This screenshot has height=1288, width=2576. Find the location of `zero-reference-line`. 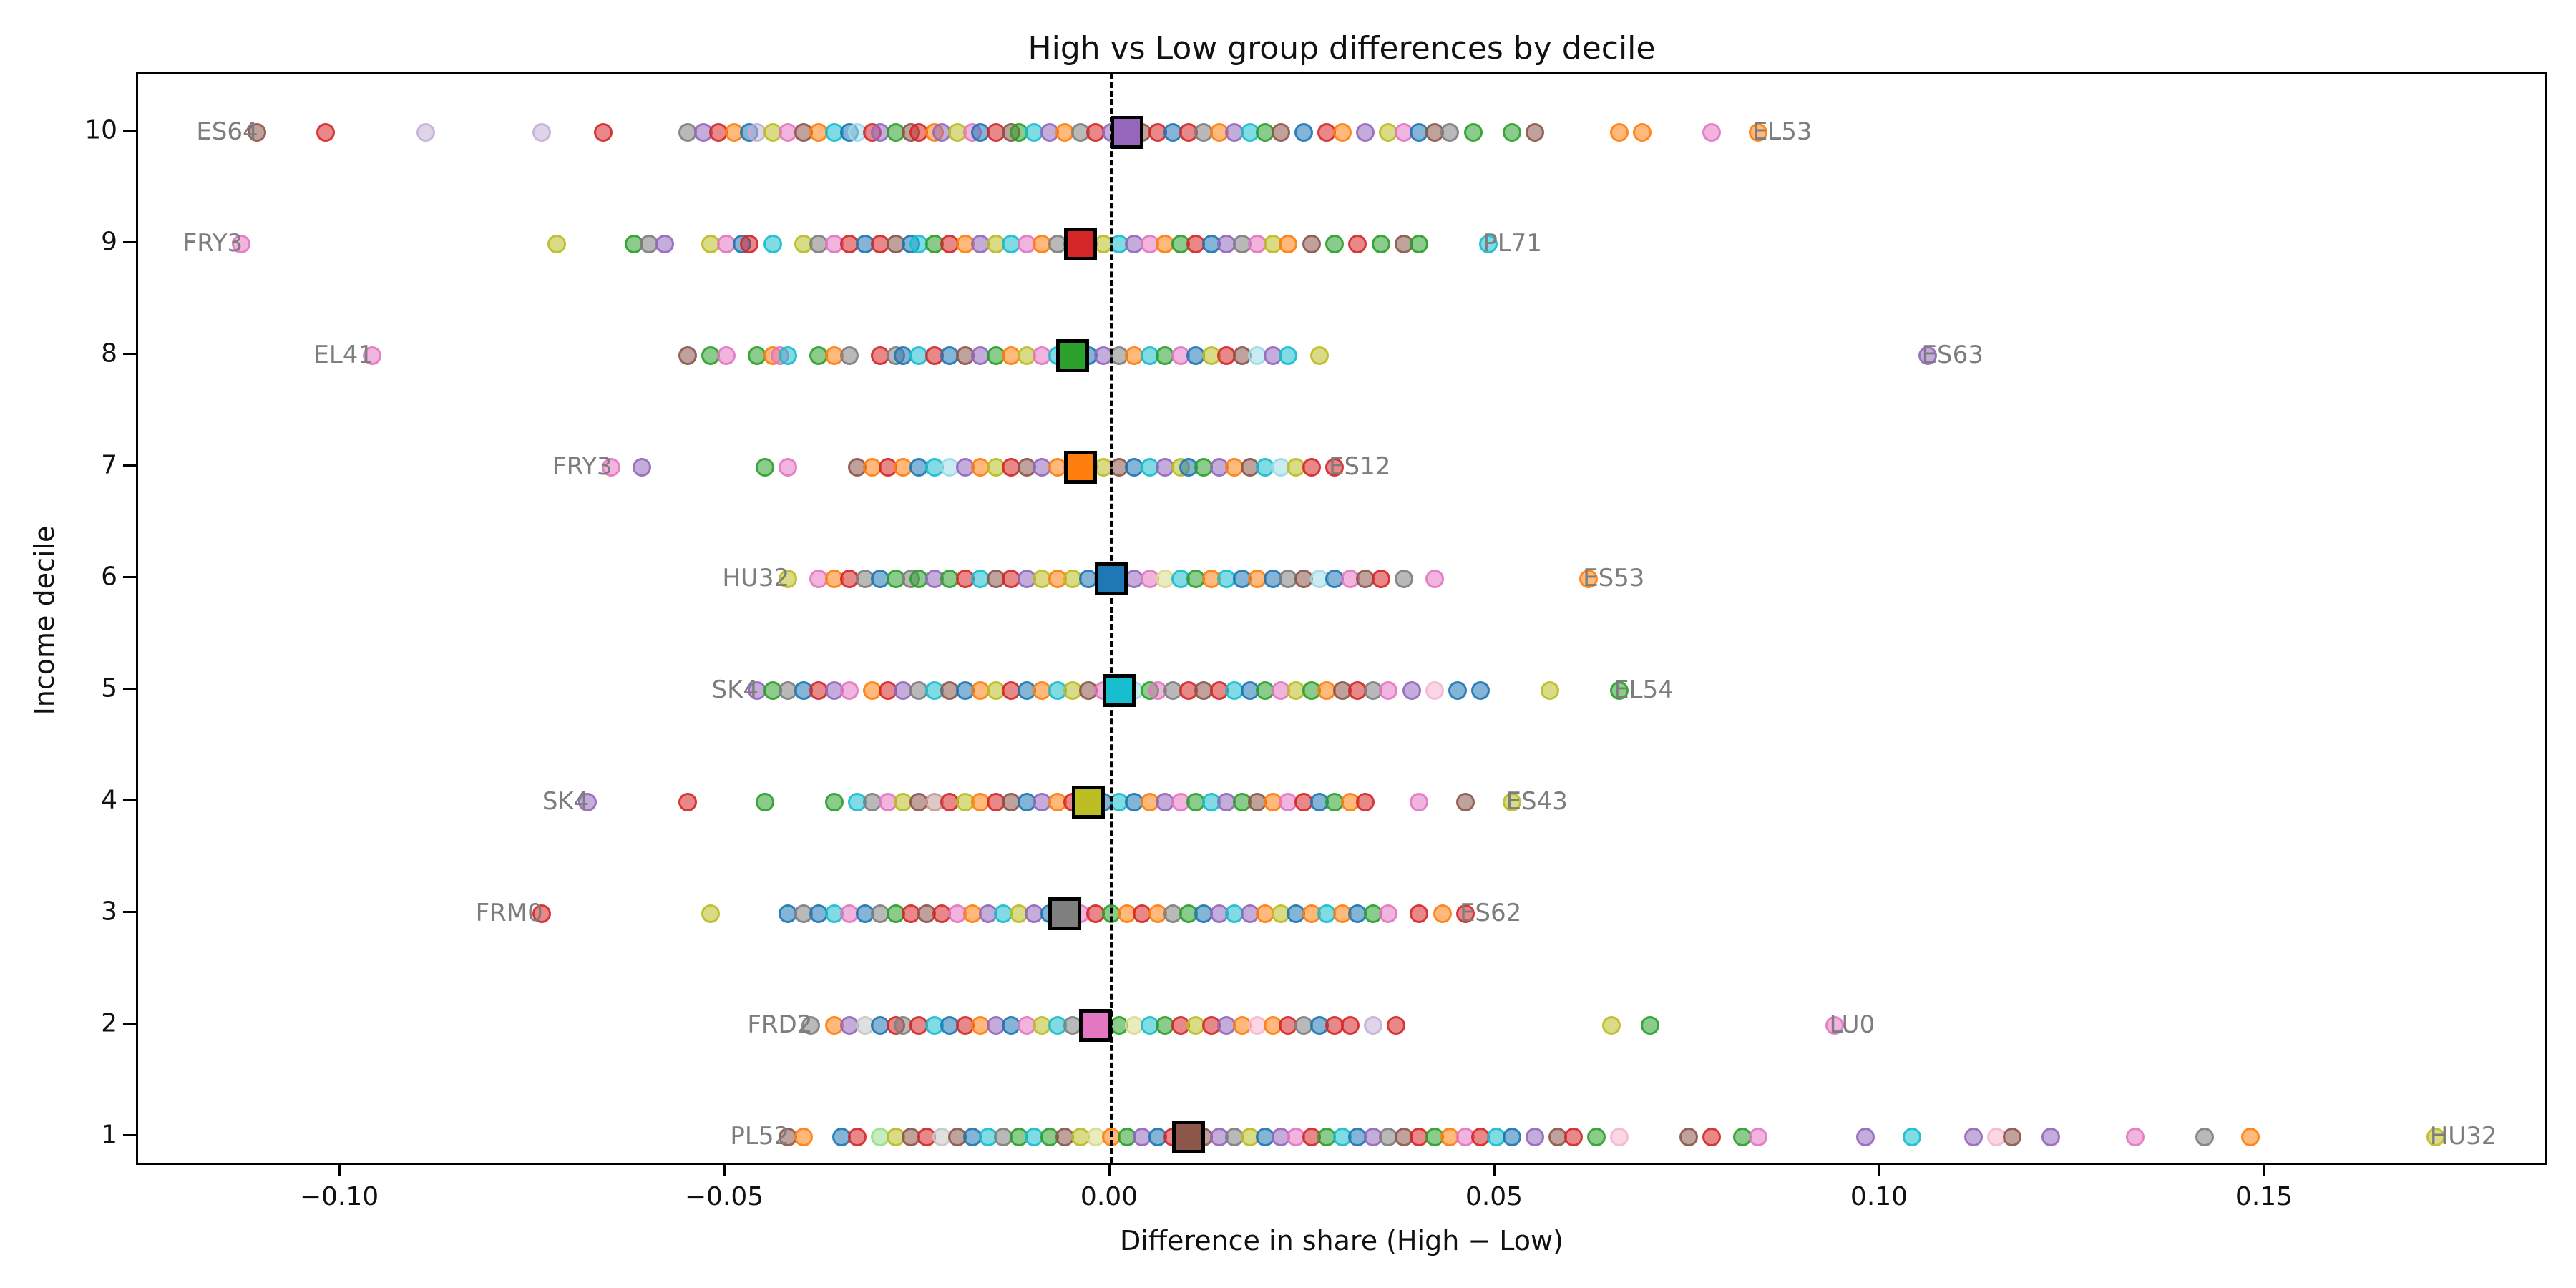

zero-reference-line is located at coordinates (1111, 618).